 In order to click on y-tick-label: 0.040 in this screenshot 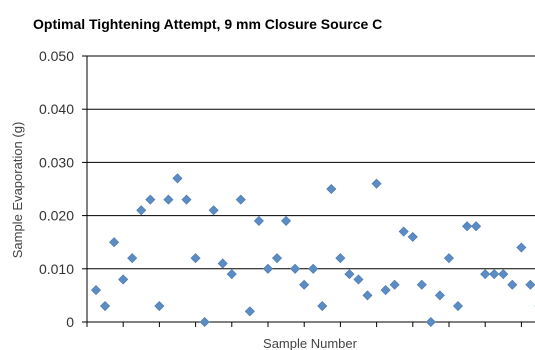, I will do `click(56, 109)`.